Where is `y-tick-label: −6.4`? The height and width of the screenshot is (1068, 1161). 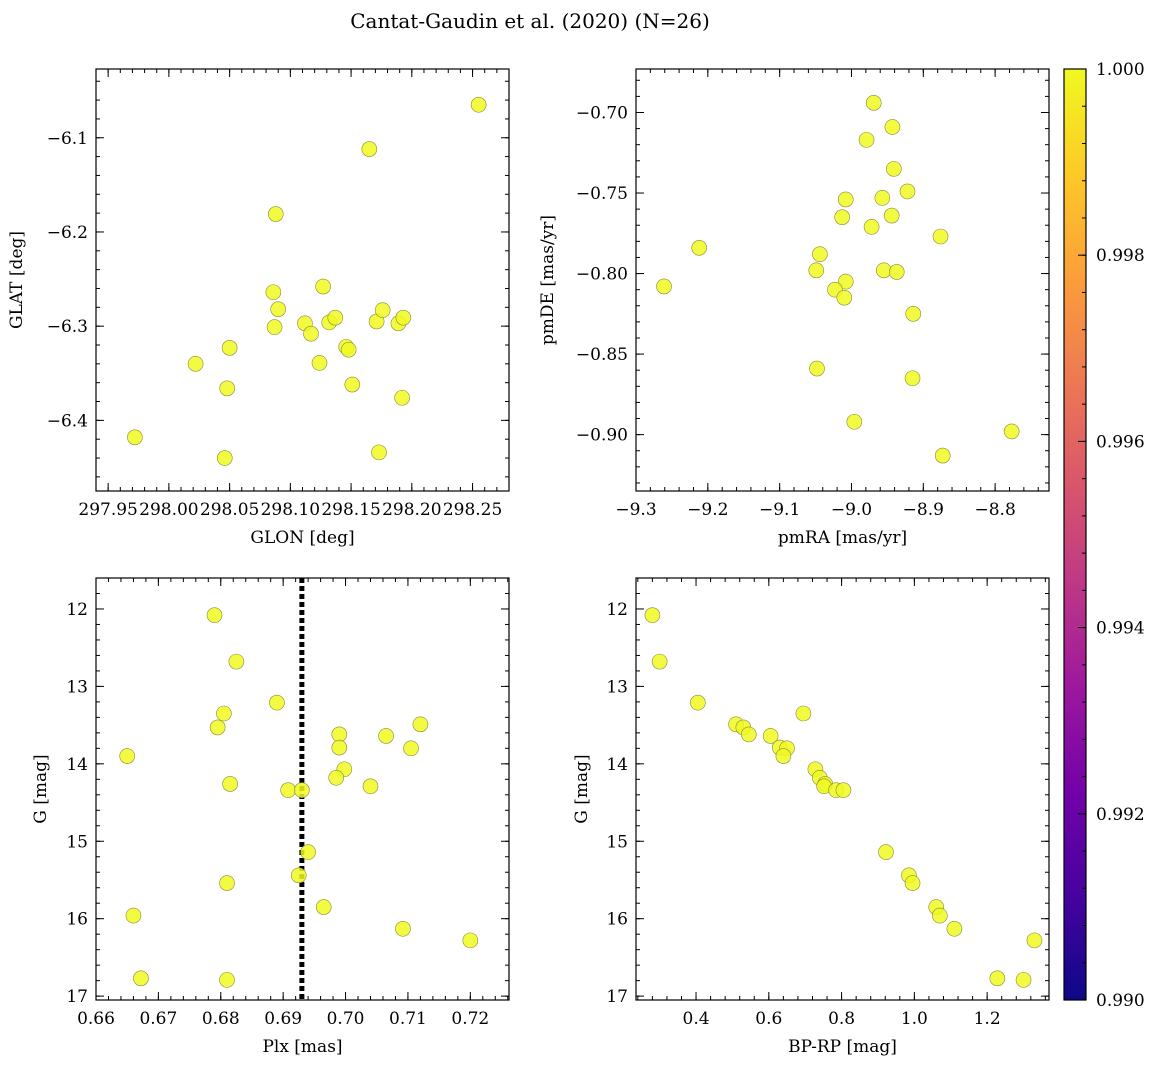 y-tick-label: −6.4 is located at coordinates (67, 421).